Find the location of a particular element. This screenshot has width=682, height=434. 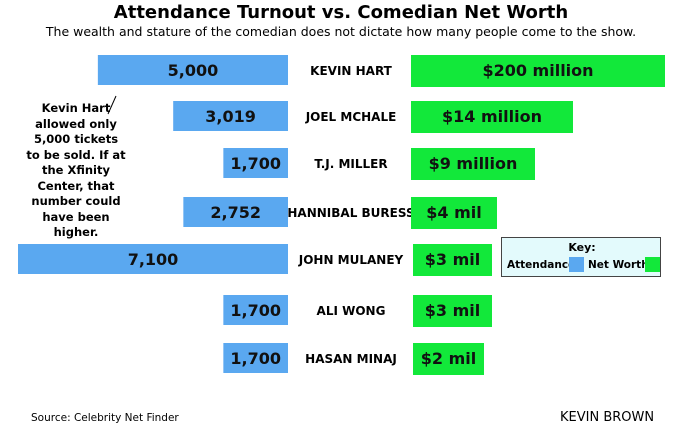

comedian-name-label: JOEL MCHALE is located at coordinates (351, 117).